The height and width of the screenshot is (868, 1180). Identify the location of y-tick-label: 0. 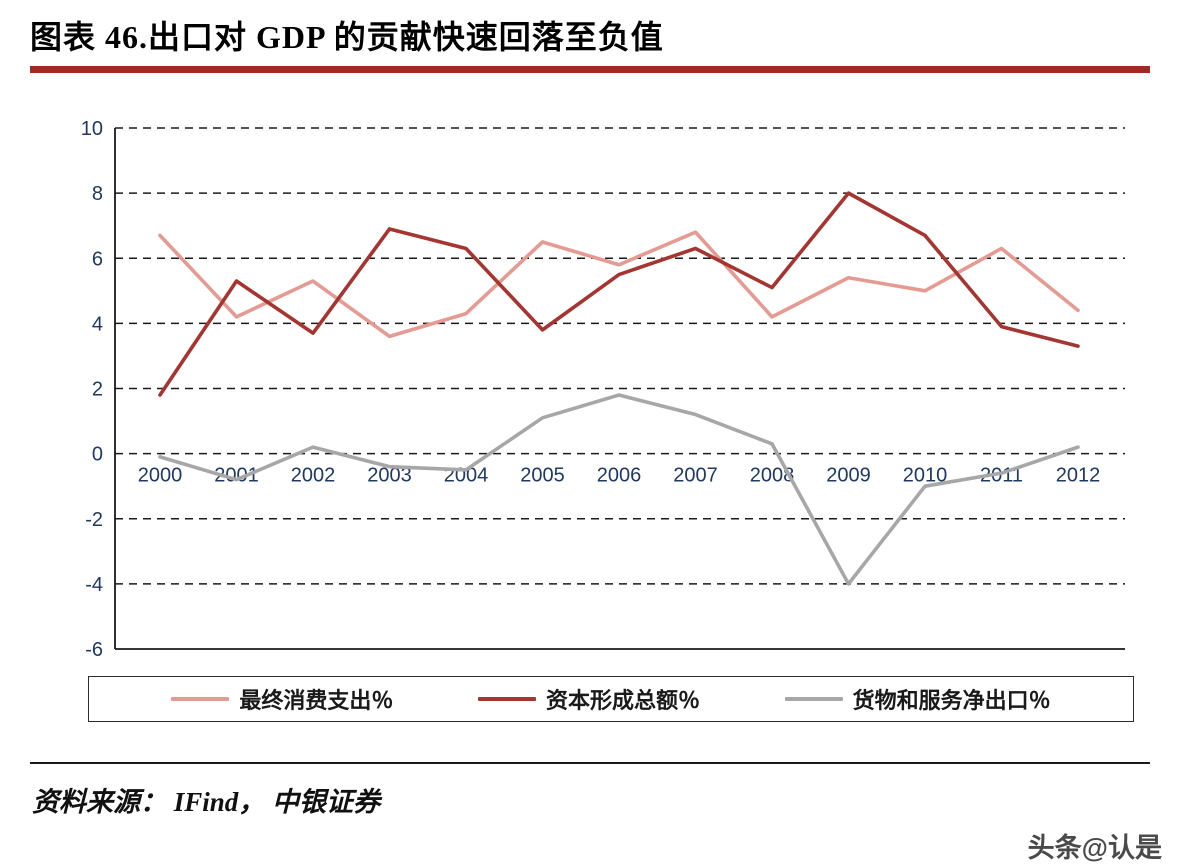
(97, 455).